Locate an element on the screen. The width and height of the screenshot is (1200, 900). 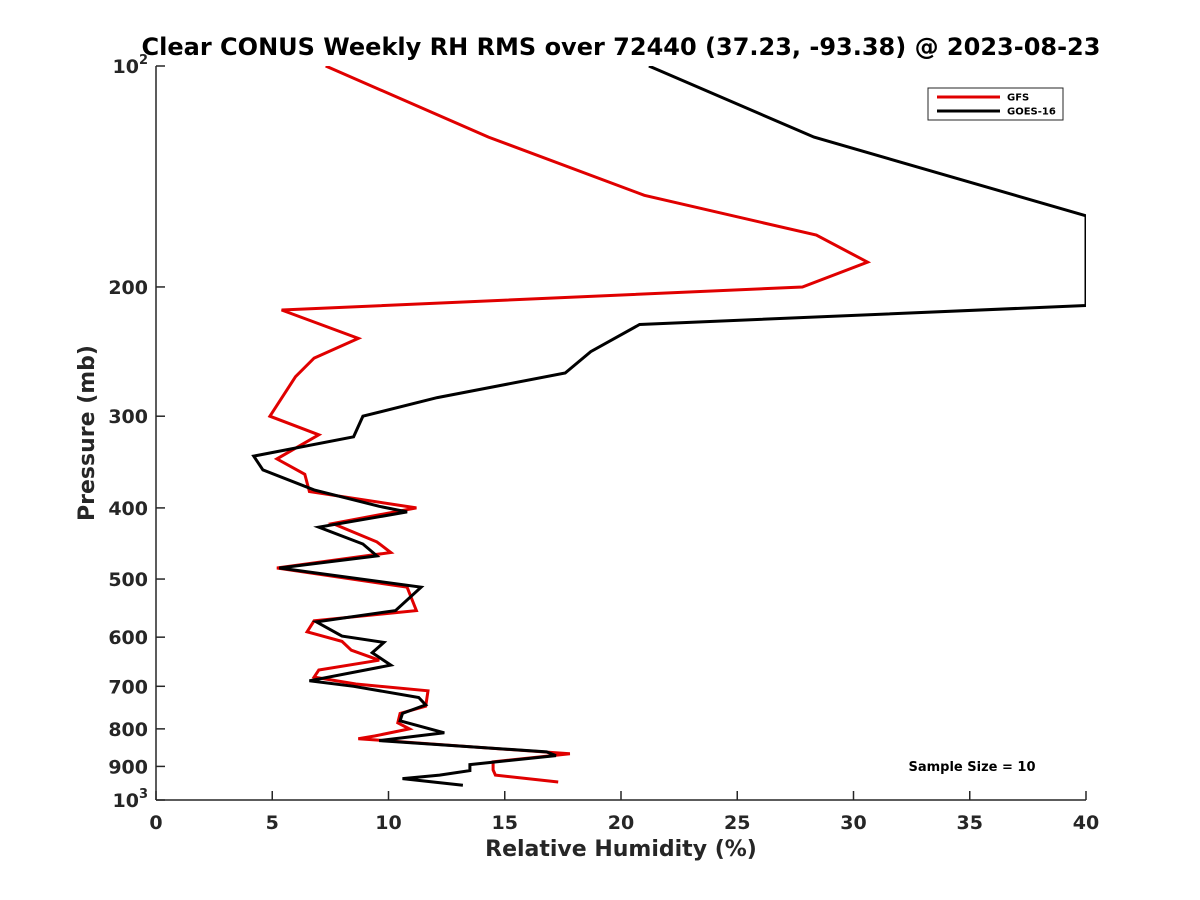
sample-size-annotation: Sample Size = 10 is located at coordinates (971, 767).